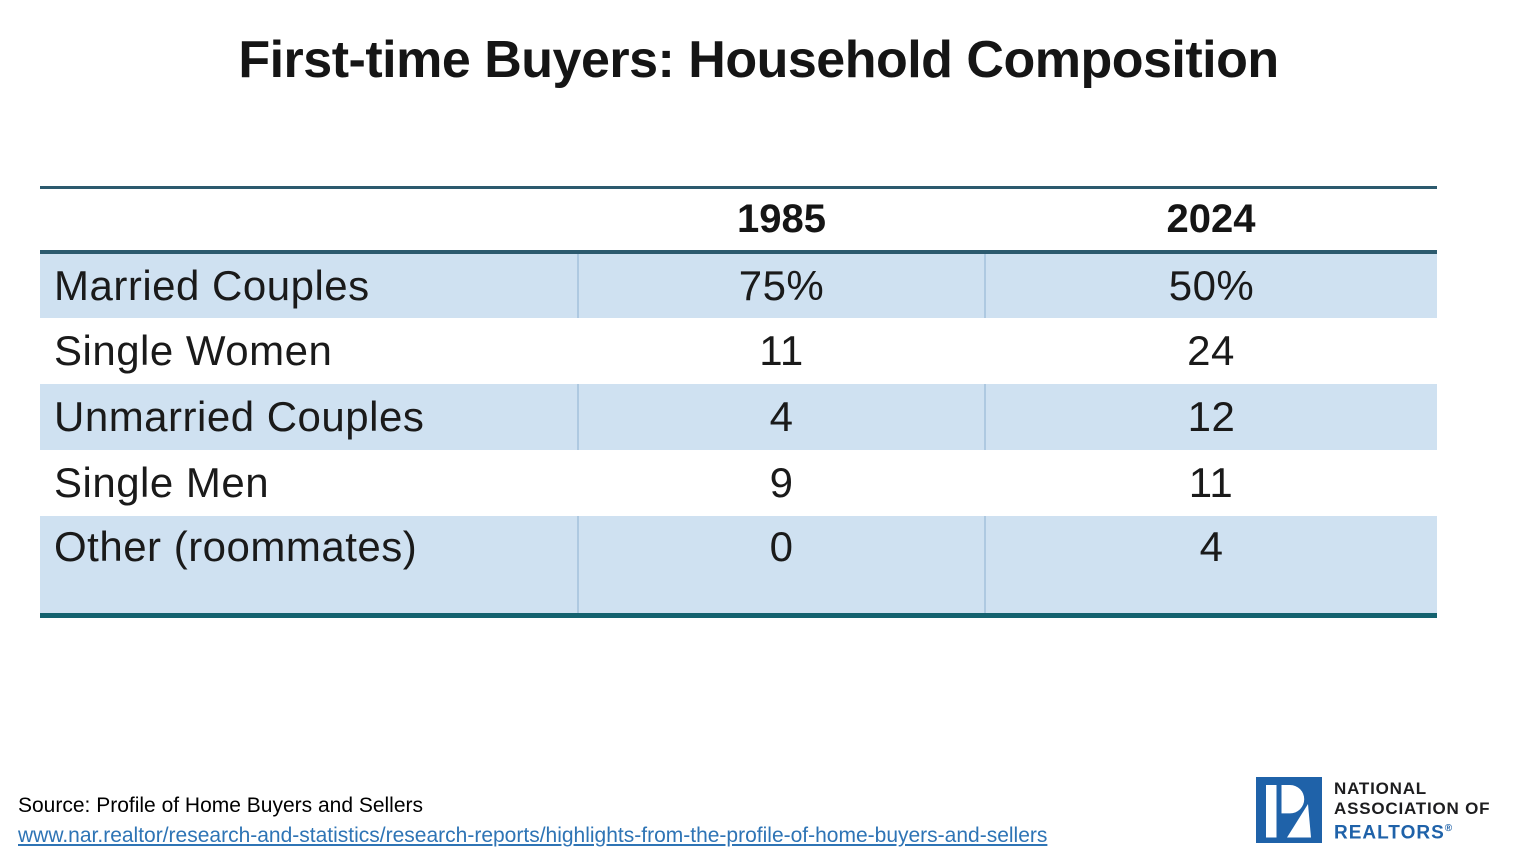 This screenshot has width=1517, height=856. What do you see at coordinates (738, 483) in the screenshot?
I see `table-row-single-men: Single Men 9 11` at bounding box center [738, 483].